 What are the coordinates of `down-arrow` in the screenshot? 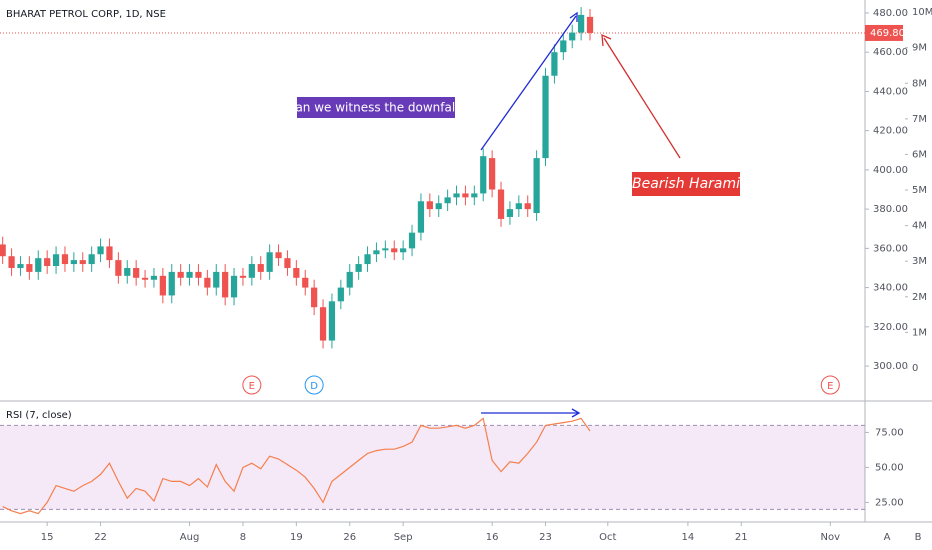 It's located at (642, 98).